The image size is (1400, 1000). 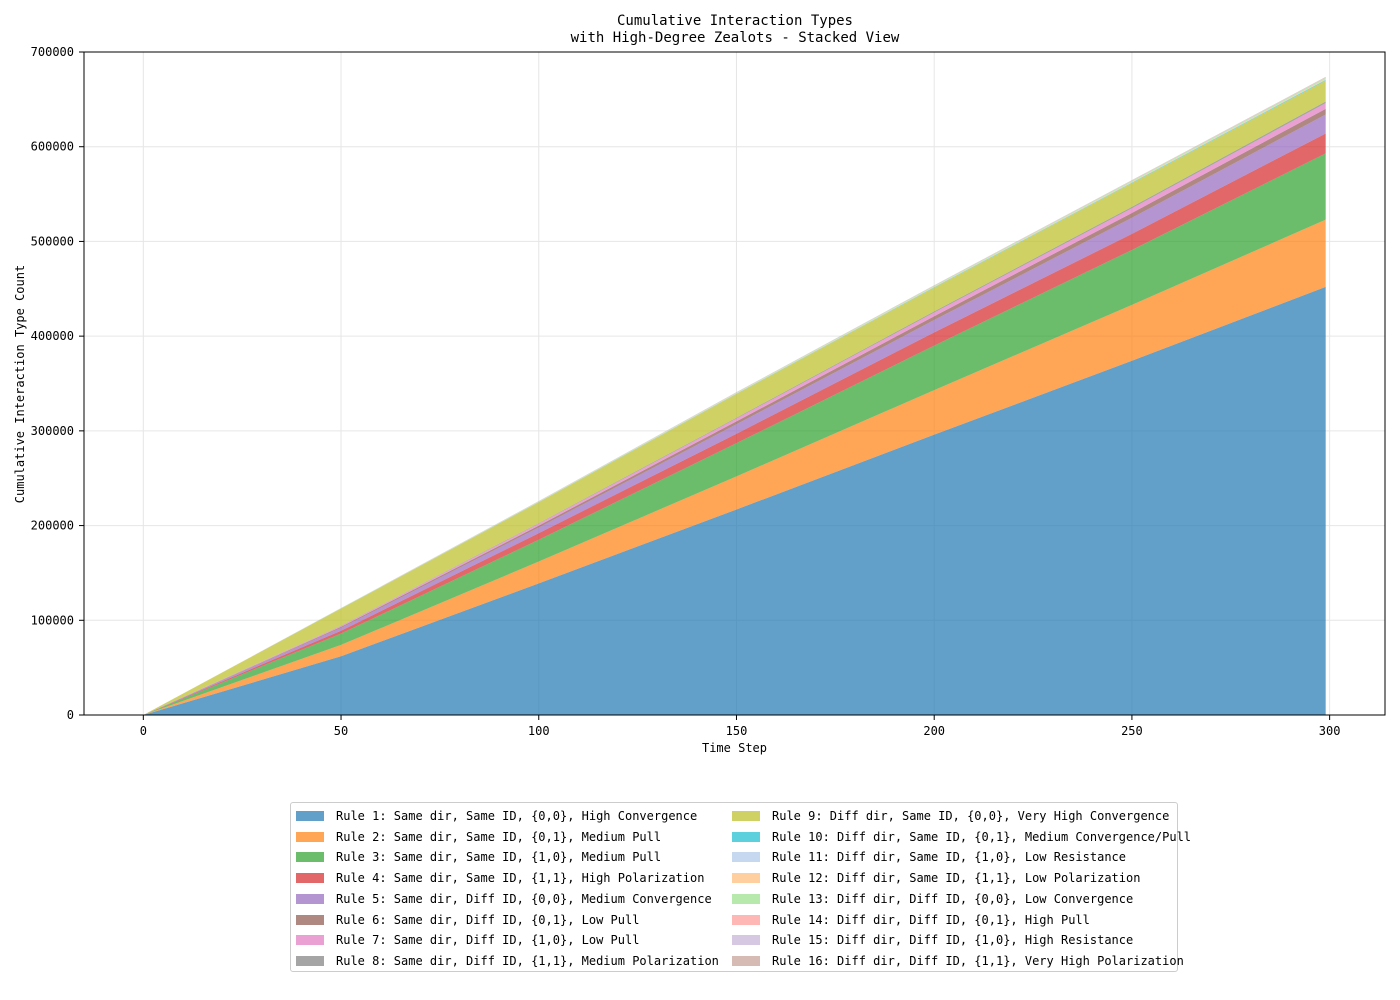 What do you see at coordinates (734, 21) in the screenshot?
I see `chart-title-line-1: Cumulative Interaction Types` at bounding box center [734, 21].